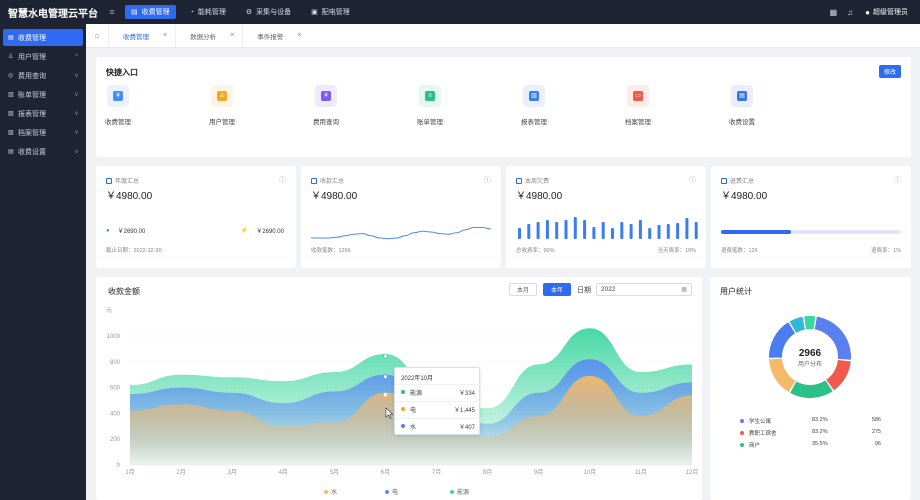  I want to click on quick-item: ¥ 收费管理, so click(118, 105).